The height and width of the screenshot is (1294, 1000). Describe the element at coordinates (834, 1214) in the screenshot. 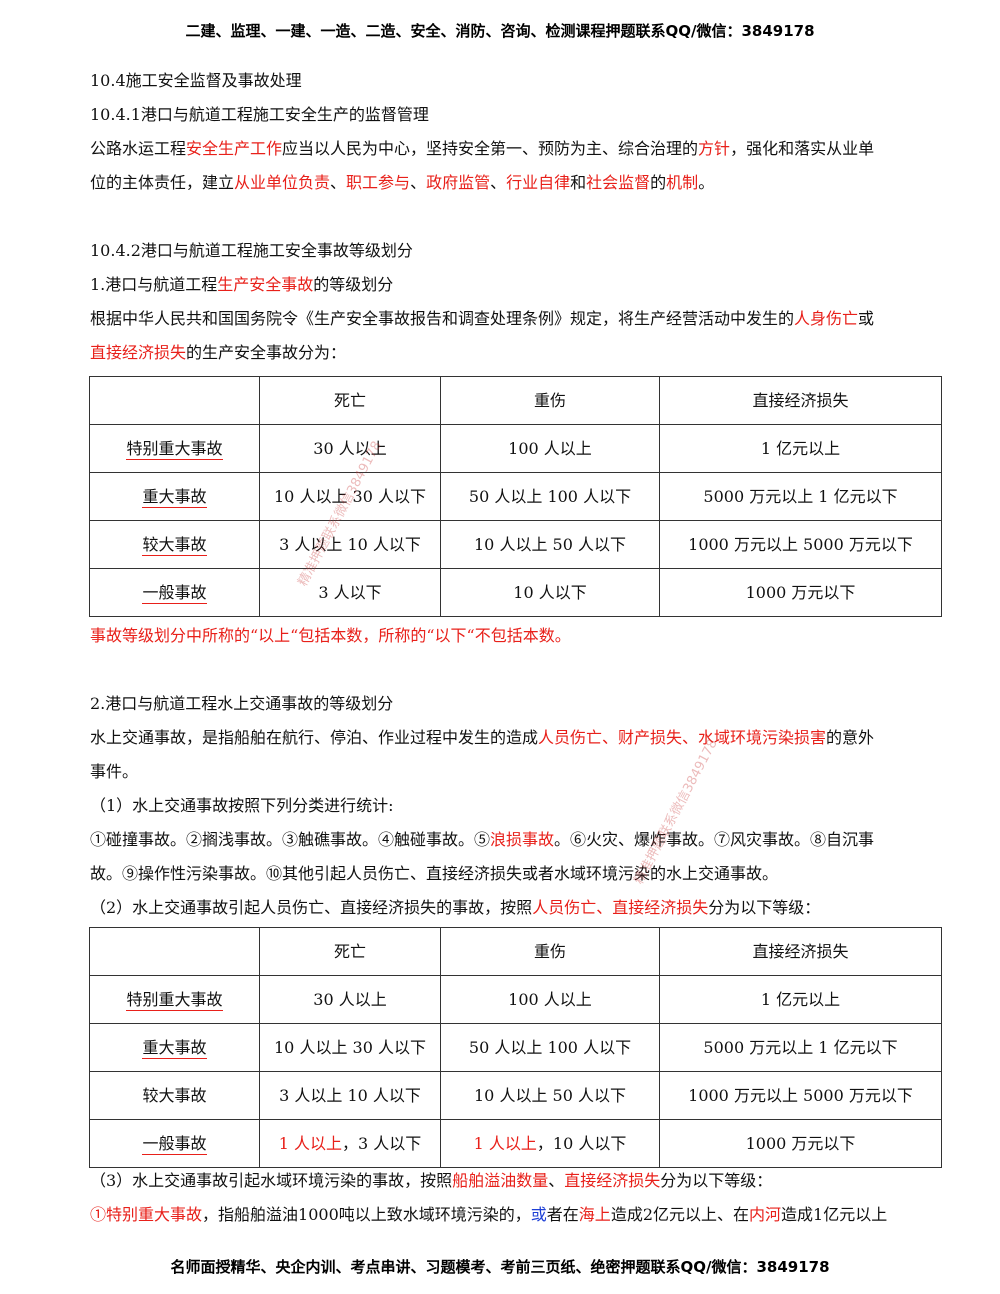

I see `text: 造成1亿元以上` at that location.